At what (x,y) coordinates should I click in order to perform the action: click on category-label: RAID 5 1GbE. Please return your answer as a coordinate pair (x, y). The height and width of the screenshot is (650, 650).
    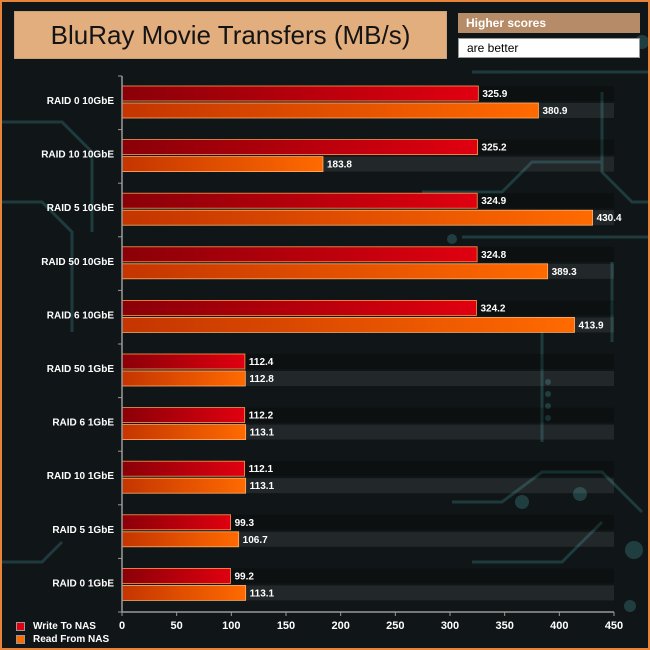
    Looking at the image, I should click on (83, 530).